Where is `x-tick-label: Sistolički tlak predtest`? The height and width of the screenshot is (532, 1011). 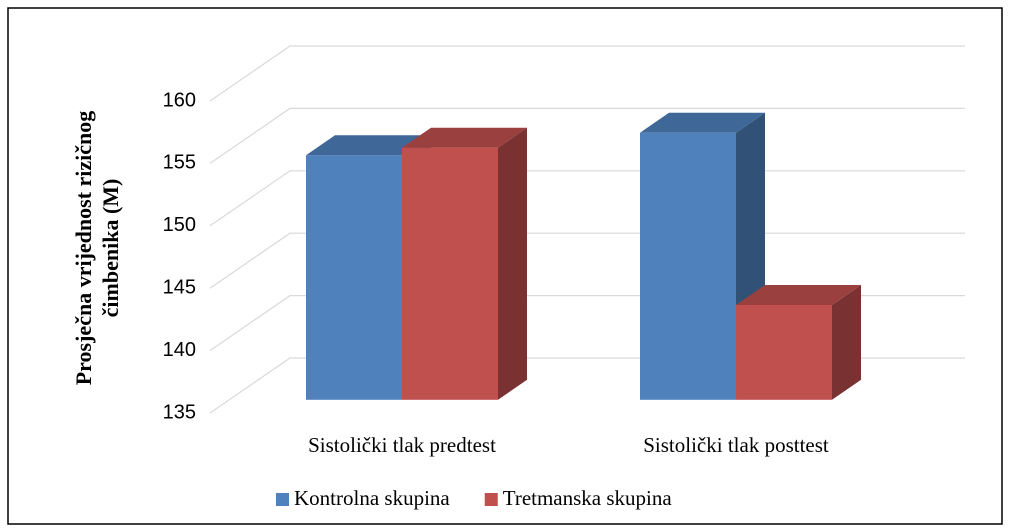 x-tick-label: Sistolički tlak predtest is located at coordinates (402, 445).